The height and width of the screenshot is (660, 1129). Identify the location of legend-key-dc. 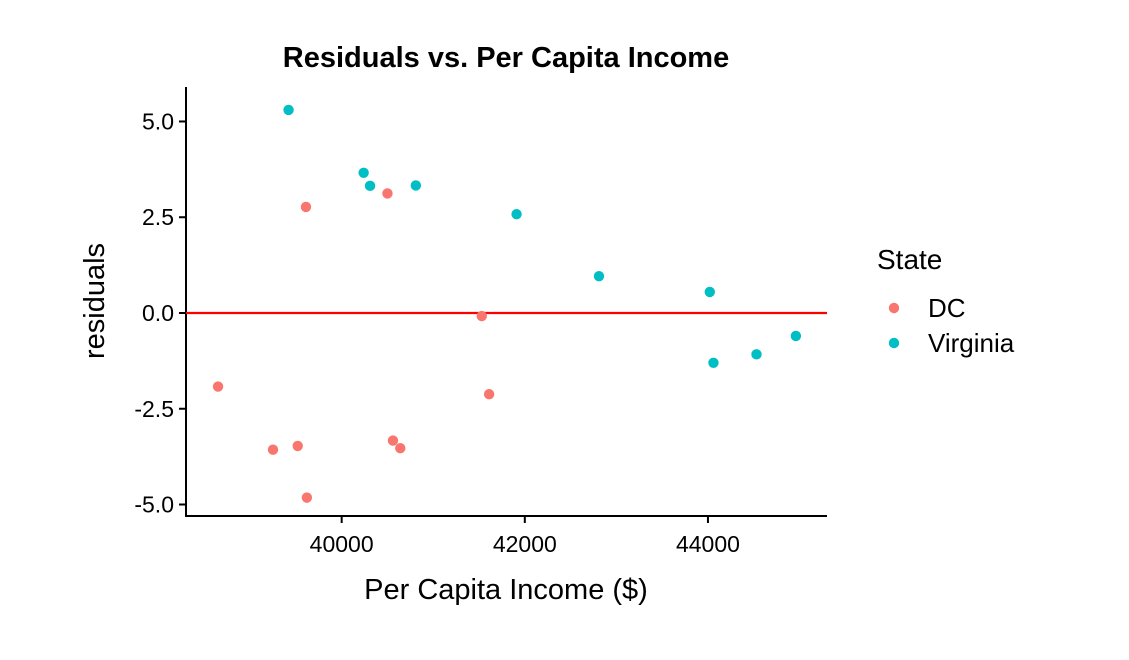
(894, 308).